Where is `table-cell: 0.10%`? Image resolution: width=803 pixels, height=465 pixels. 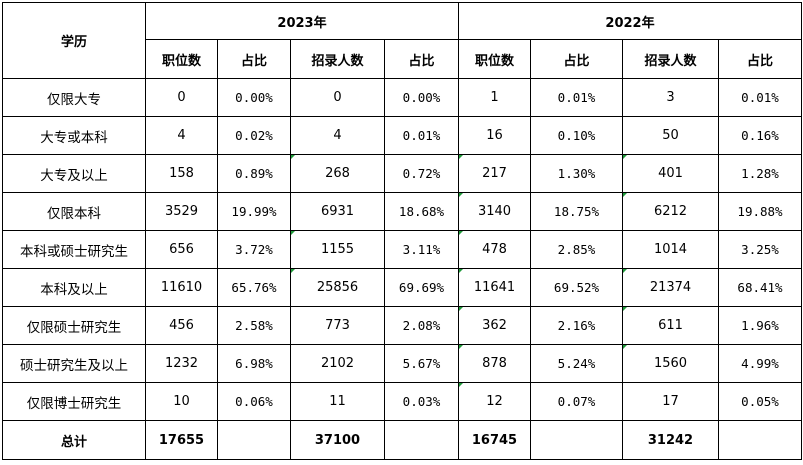
table-cell: 0.10% is located at coordinates (576, 135).